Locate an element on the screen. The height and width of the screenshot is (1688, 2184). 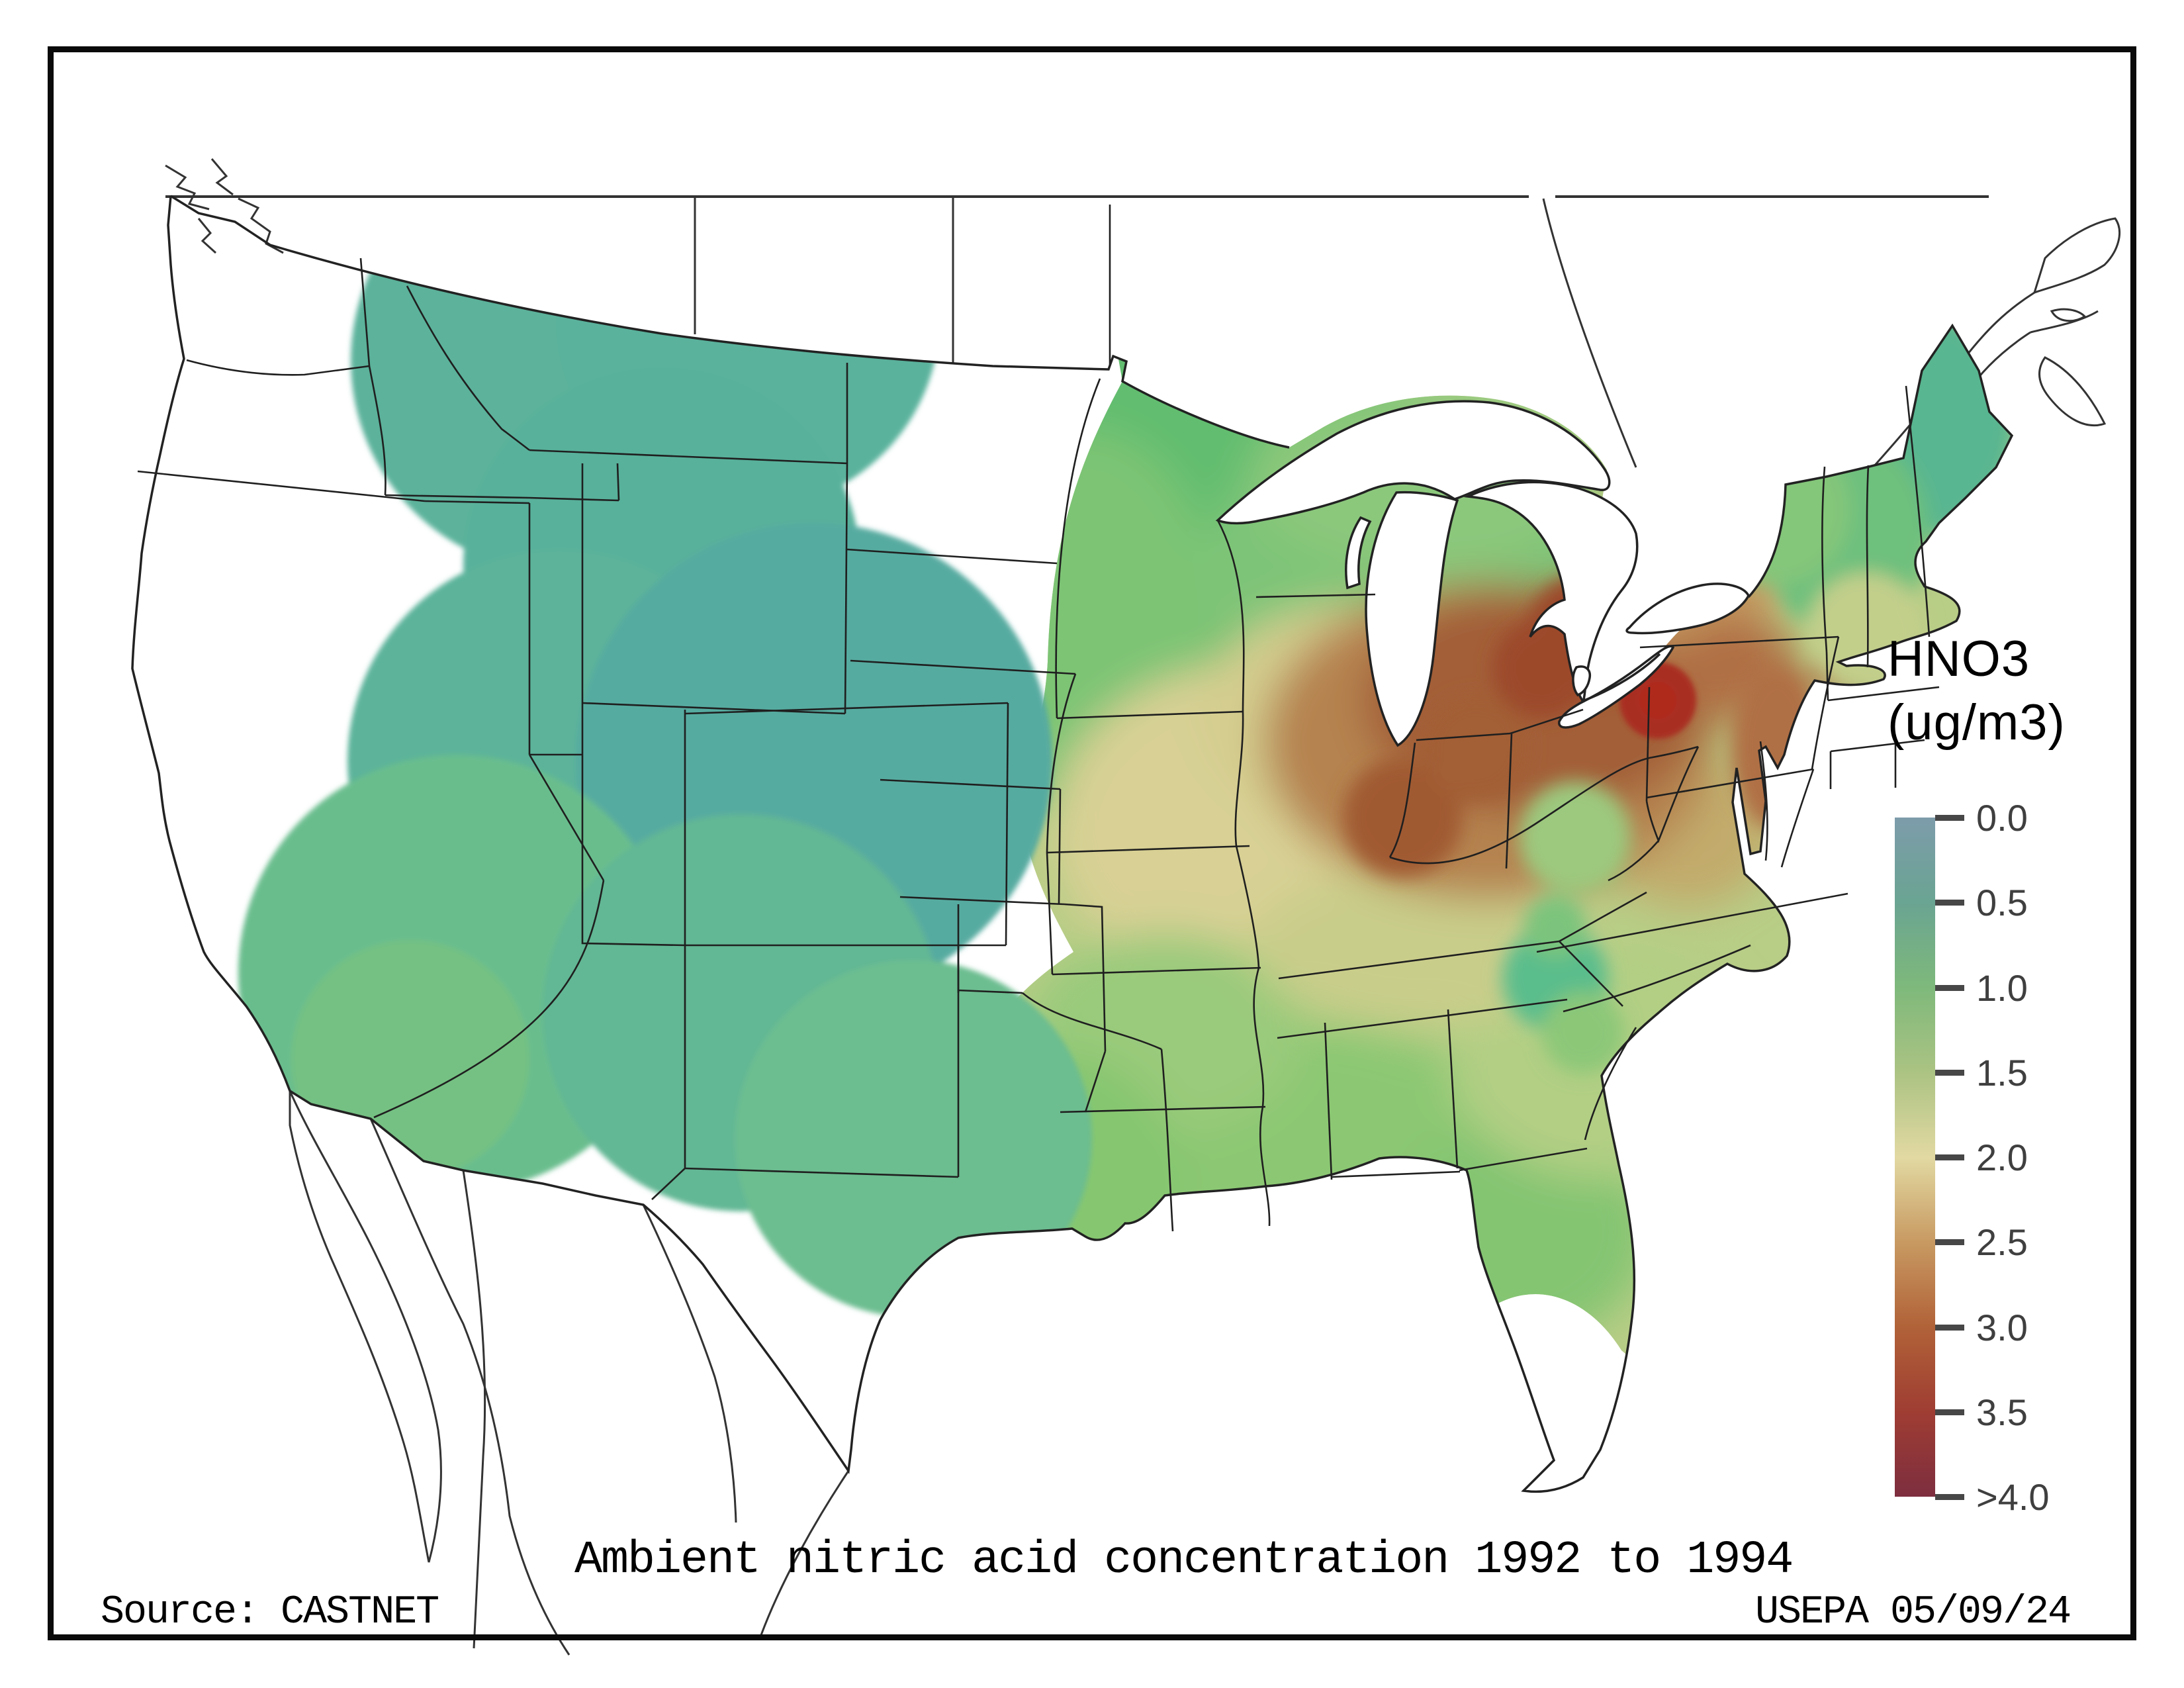
legend-tick: 0.5 is located at coordinates (2021, 902).